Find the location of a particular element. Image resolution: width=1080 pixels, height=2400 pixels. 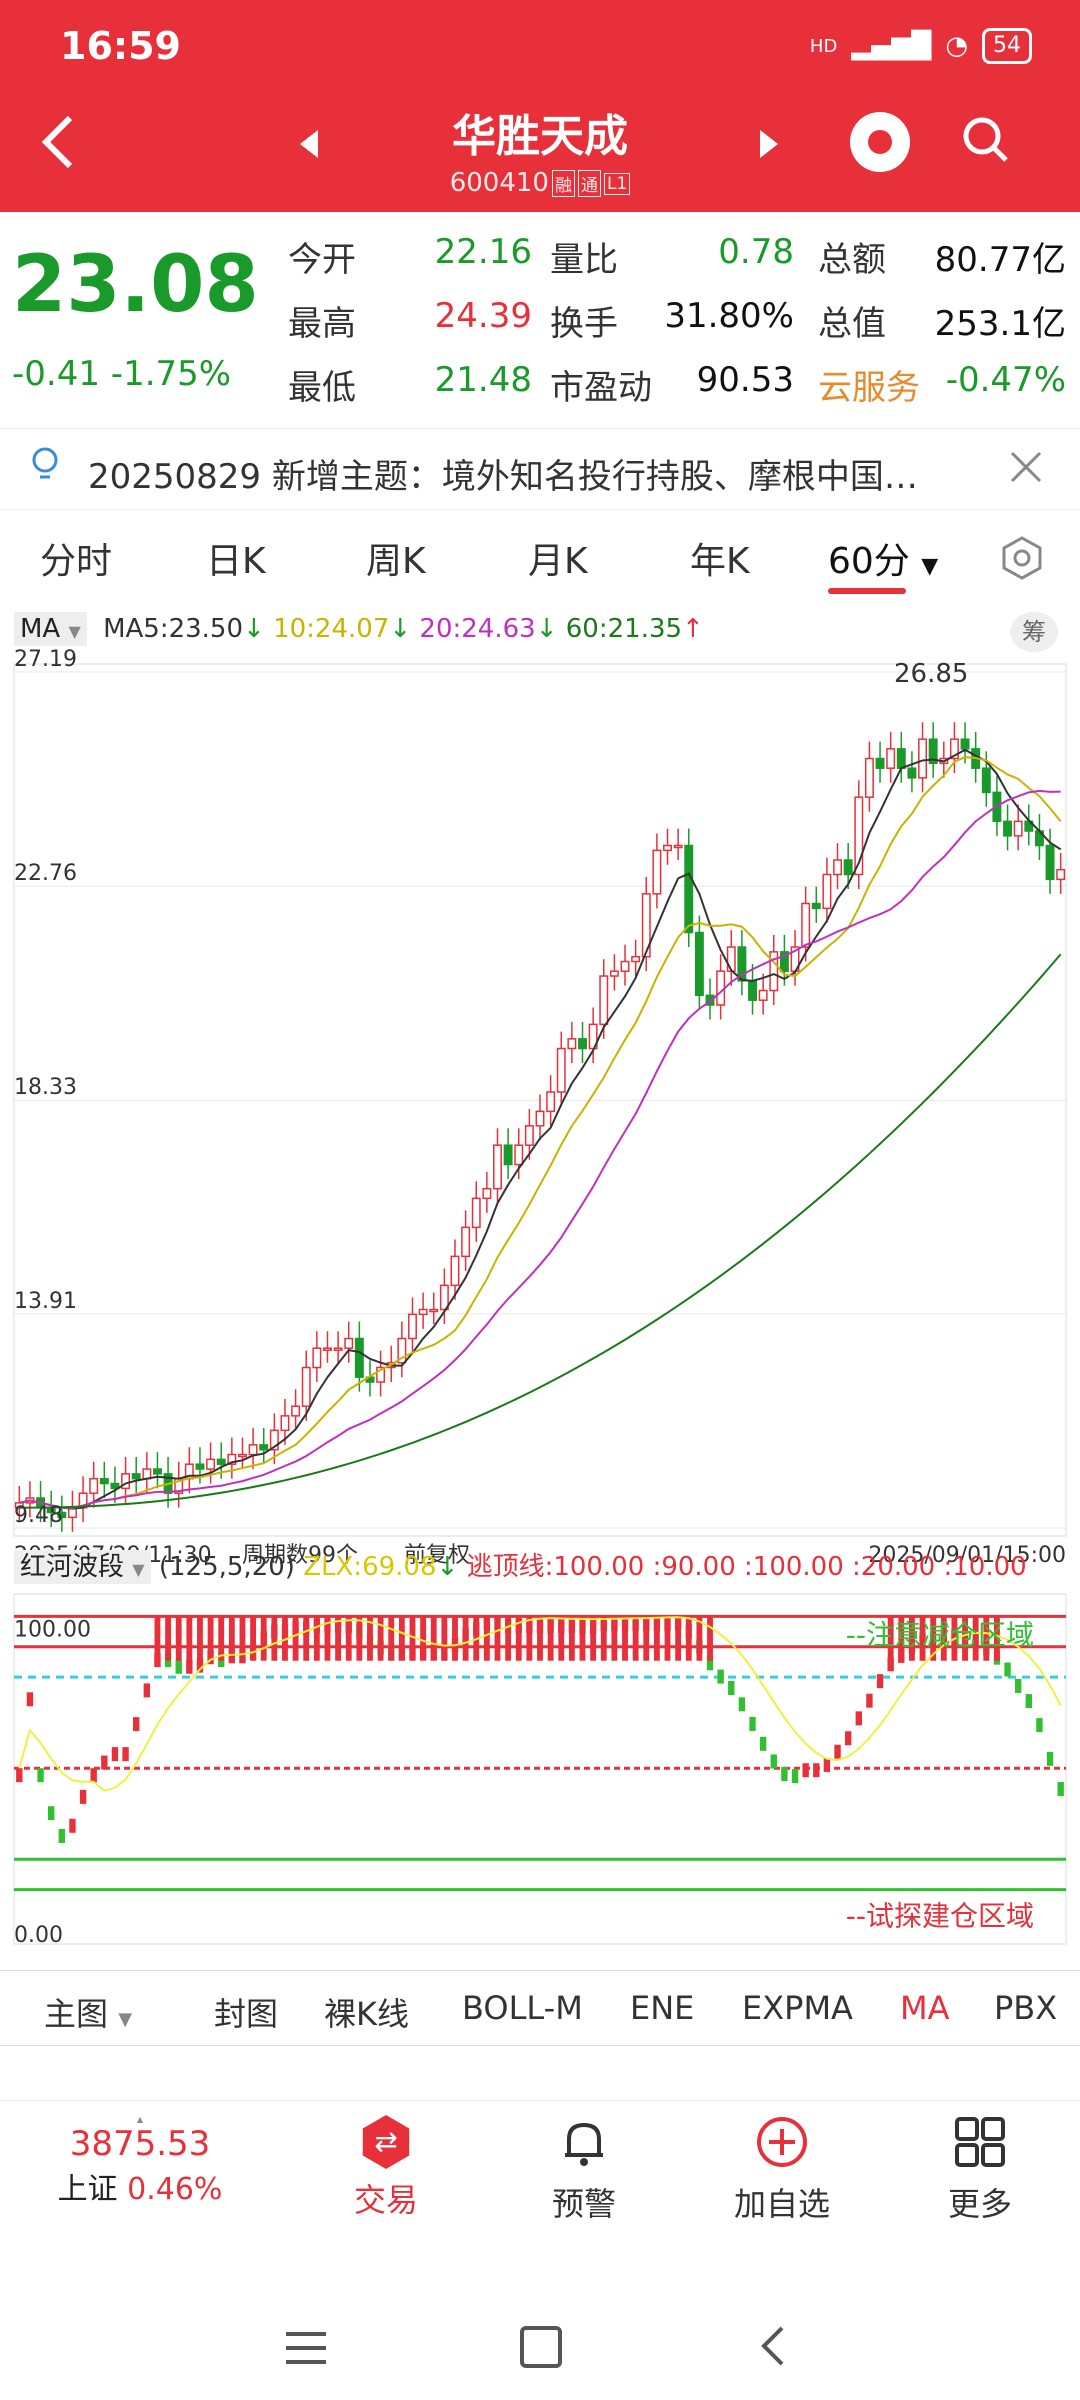

search-icon is located at coordinates (985, 139).